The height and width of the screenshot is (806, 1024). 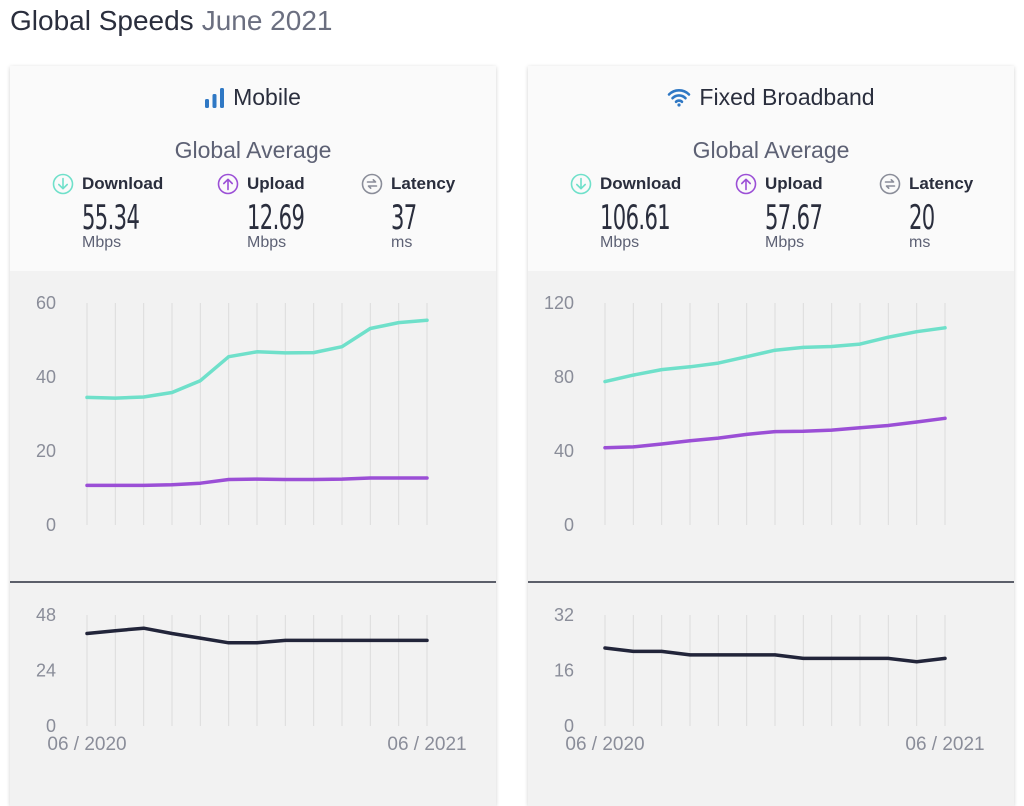 I want to click on mobile-speed-y-tick-label: 60, so click(x=46, y=303).